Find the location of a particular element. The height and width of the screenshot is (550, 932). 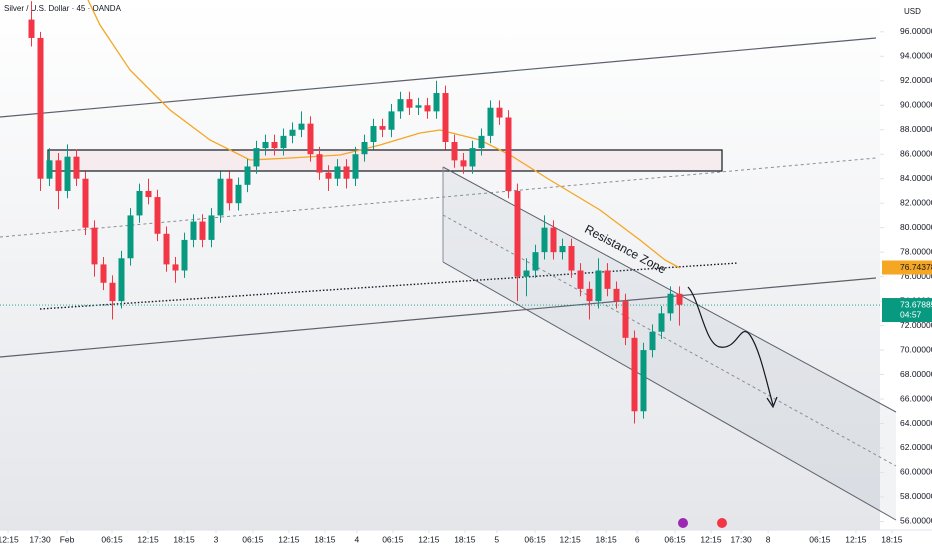

event-icons is located at coordinates (702, 523).